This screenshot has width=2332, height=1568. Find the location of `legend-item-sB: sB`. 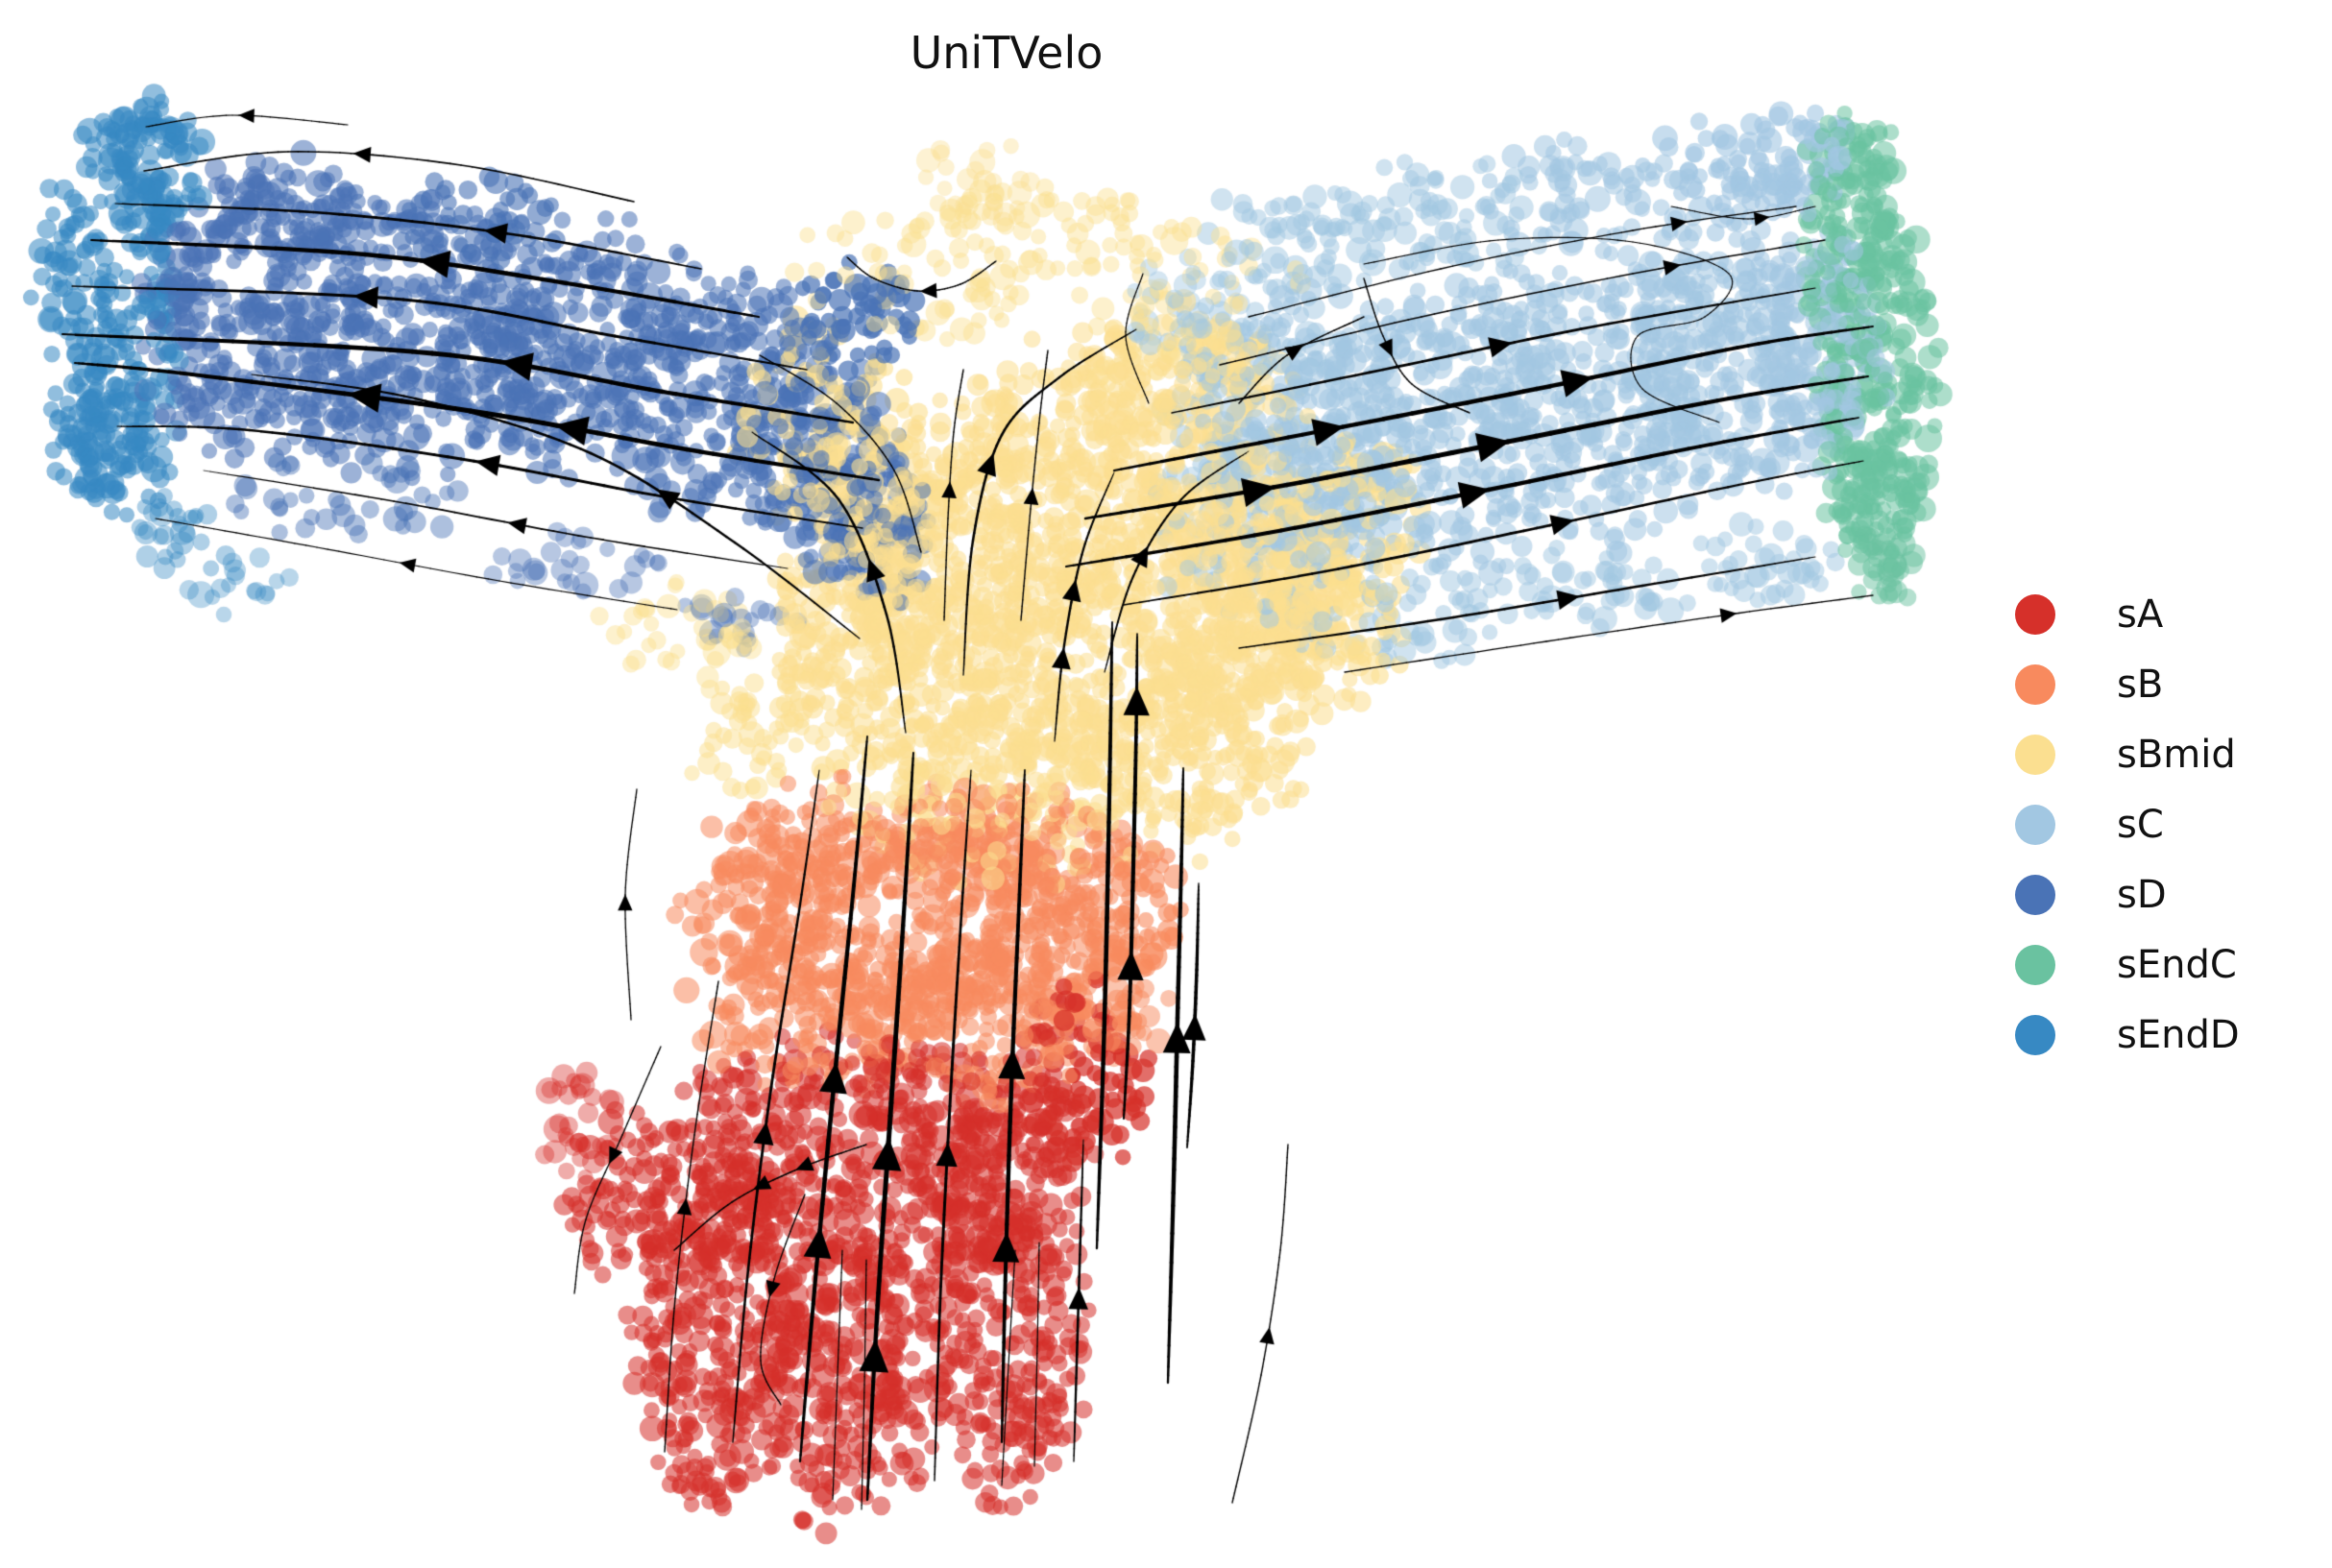

legend-item-sB: sB is located at coordinates (2128, 684).